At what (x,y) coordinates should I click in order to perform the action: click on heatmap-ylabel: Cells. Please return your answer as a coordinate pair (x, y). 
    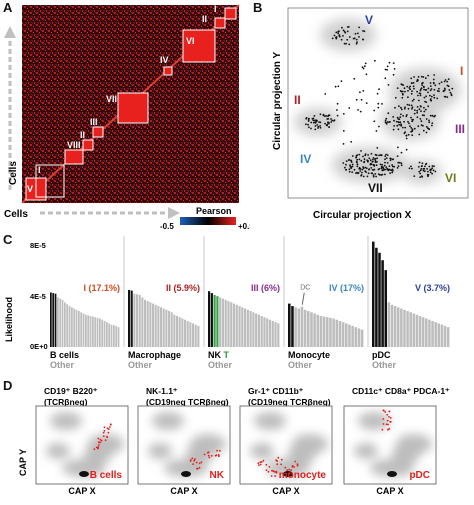
    Looking at the image, I should click on (13, 173).